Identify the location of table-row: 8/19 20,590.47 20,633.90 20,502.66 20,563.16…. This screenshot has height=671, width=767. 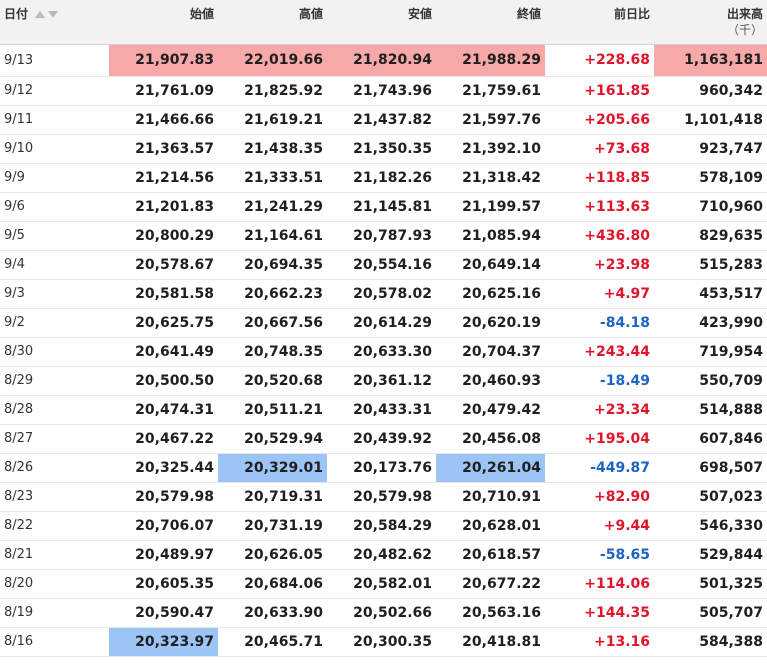
(383, 613).